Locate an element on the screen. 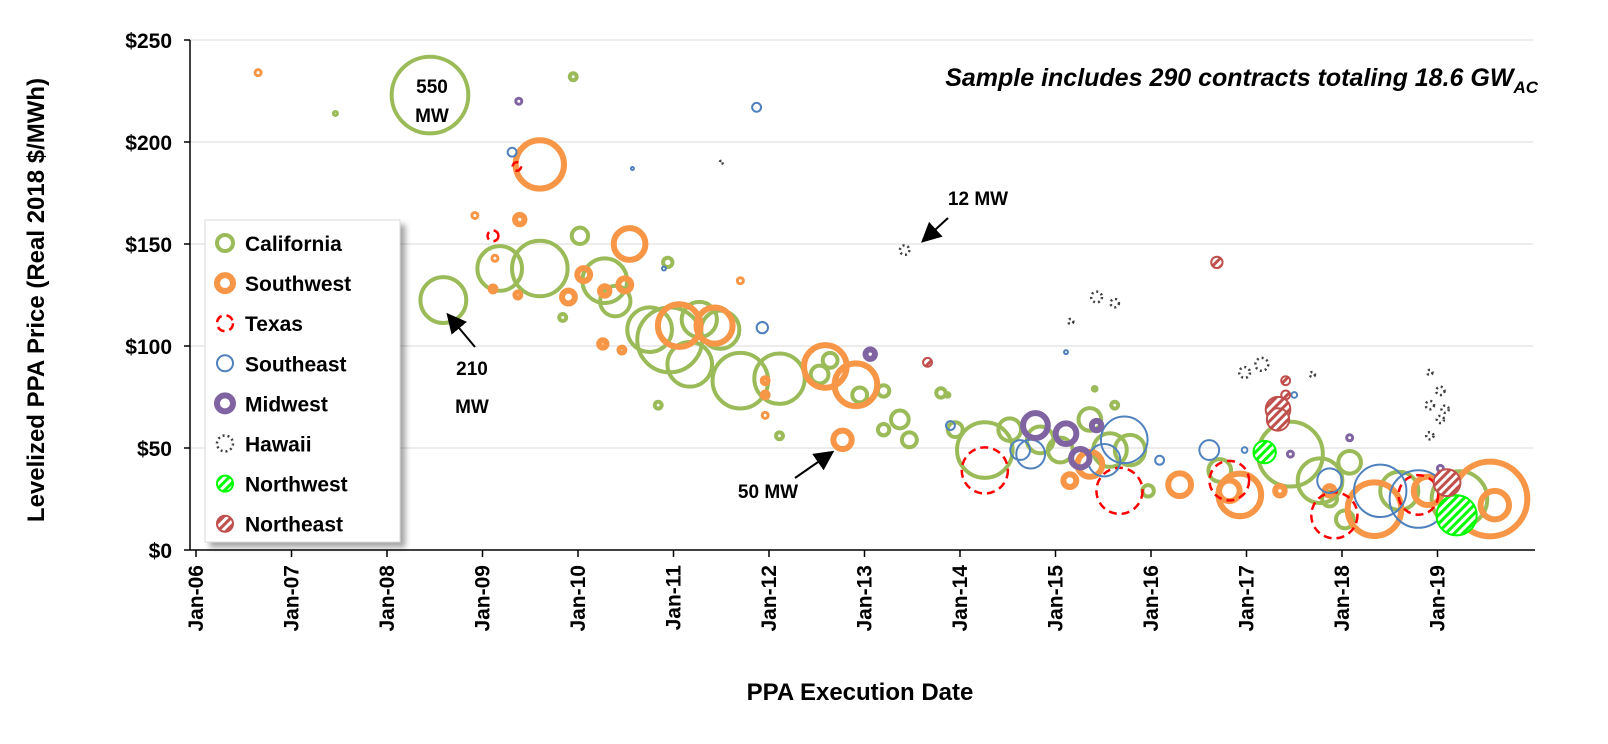  annotation: 50 MW is located at coordinates (768, 492).